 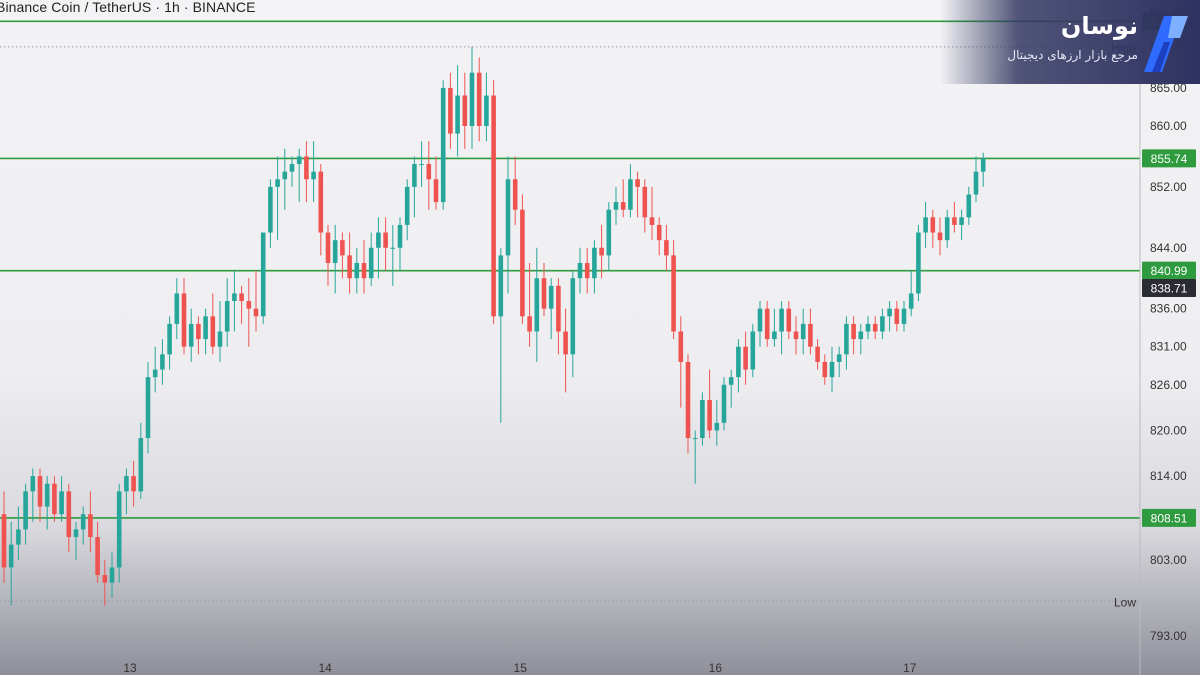 I want to click on chart-title: Binance Coin / TetherUS · 1h · BINANCE, so click(x=128, y=7).